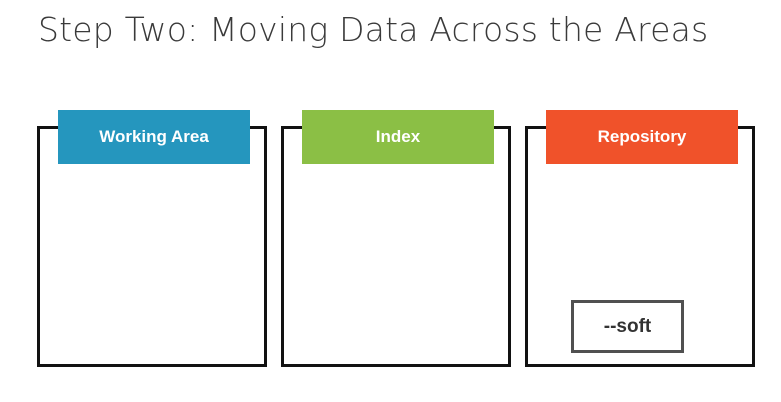  Describe the element at coordinates (398, 137) in the screenshot. I see `index-label: Index` at that location.